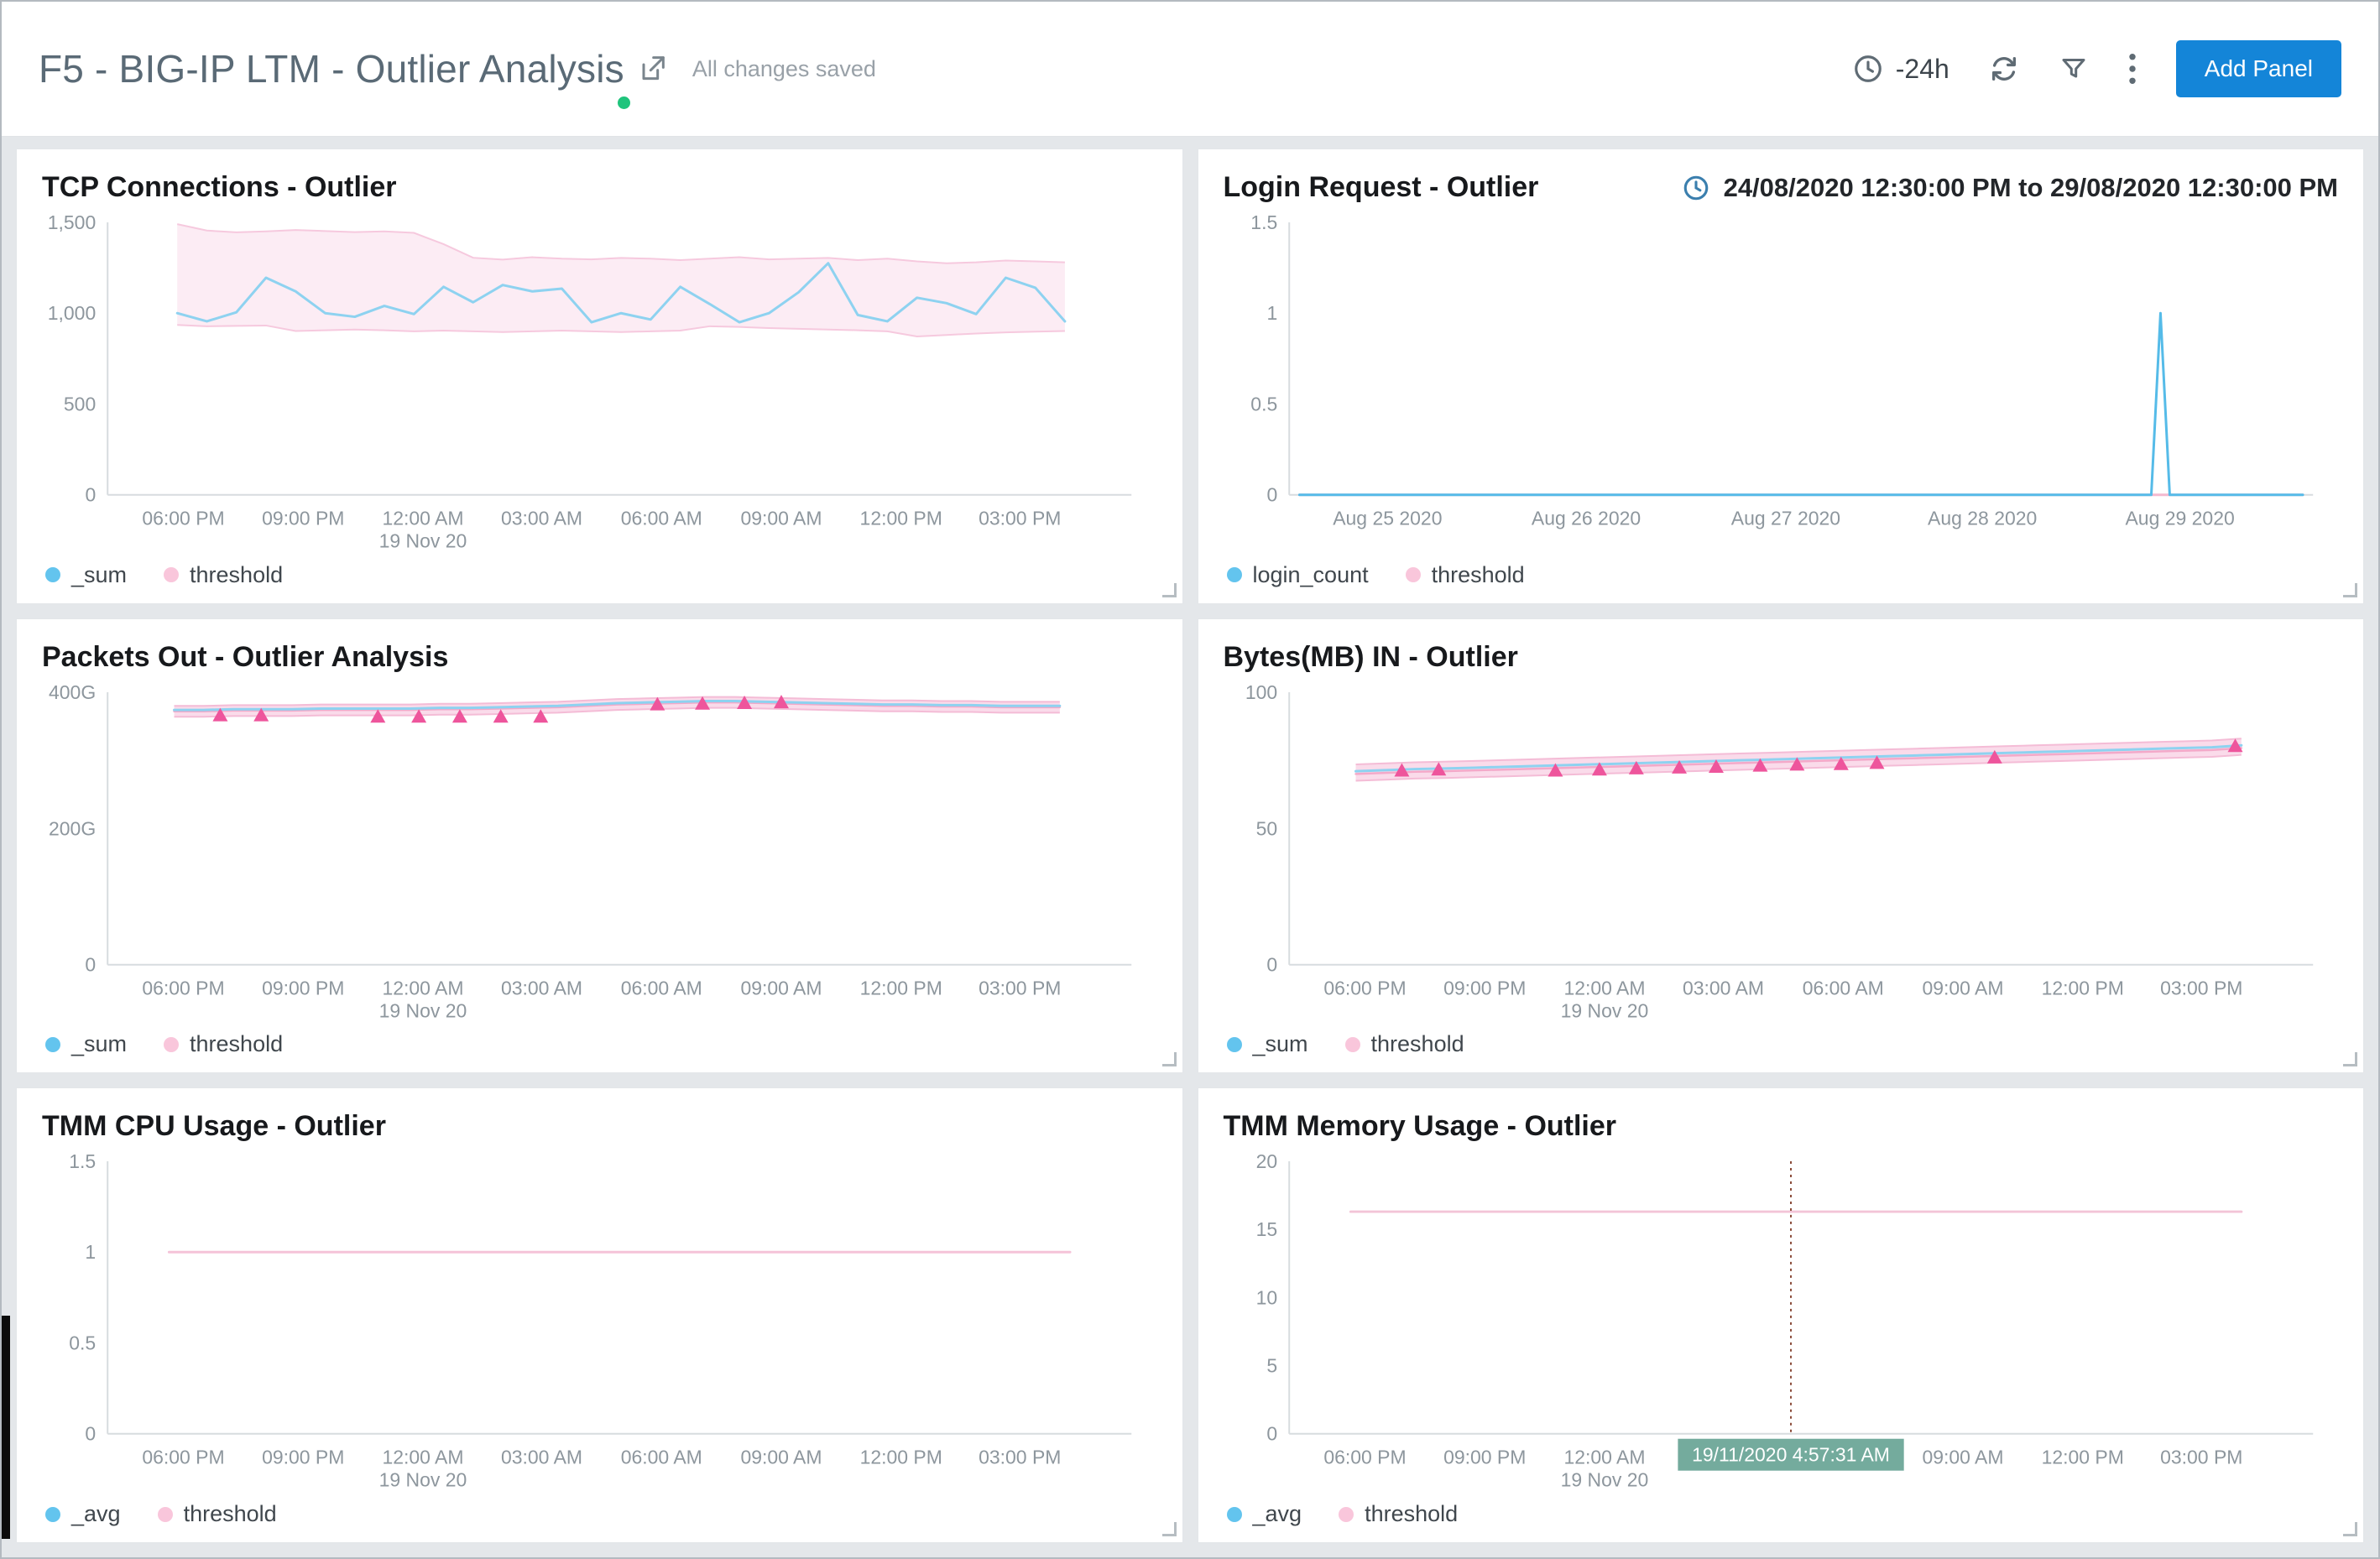  Describe the element at coordinates (331, 69) in the screenshot. I see `dashboard-title: F5 - BIG-IP LTM - Outlier Analysis` at that location.